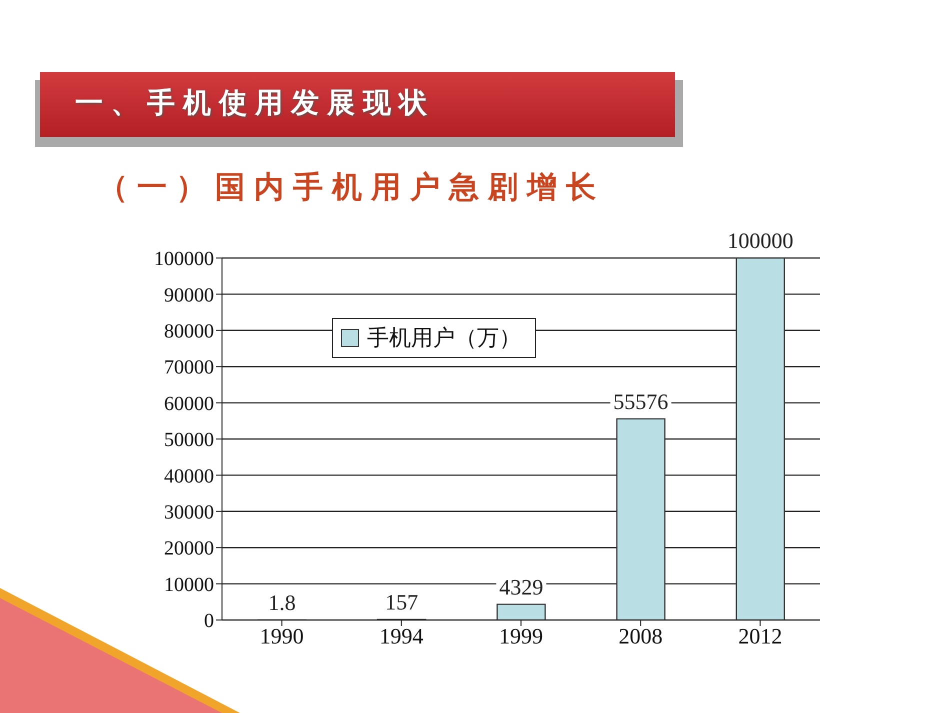 This screenshot has height=713, width=950. What do you see at coordinates (184, 259) in the screenshot?
I see `y-tick-label: 100000` at bounding box center [184, 259].